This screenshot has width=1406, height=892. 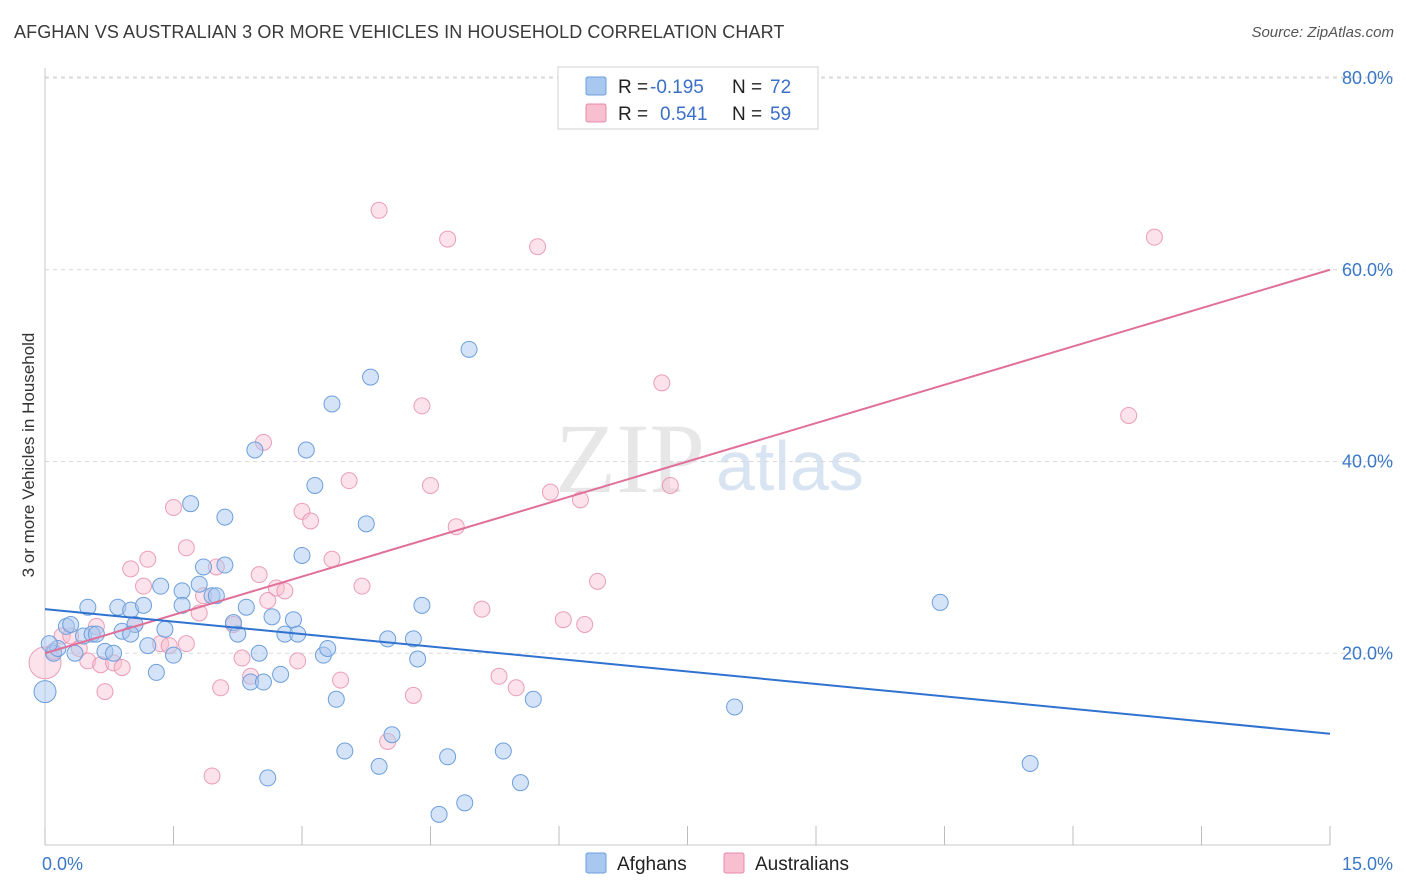 What do you see at coordinates (596, 86) in the screenshot?
I see `afghans-legend-swatch` at bounding box center [596, 86].